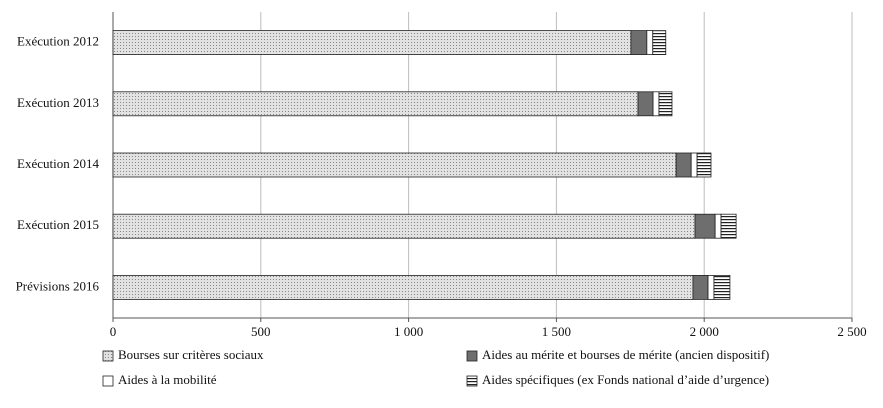  Describe the element at coordinates (58, 224) in the screenshot. I see `y-tick-label: Exécution 2015` at that location.